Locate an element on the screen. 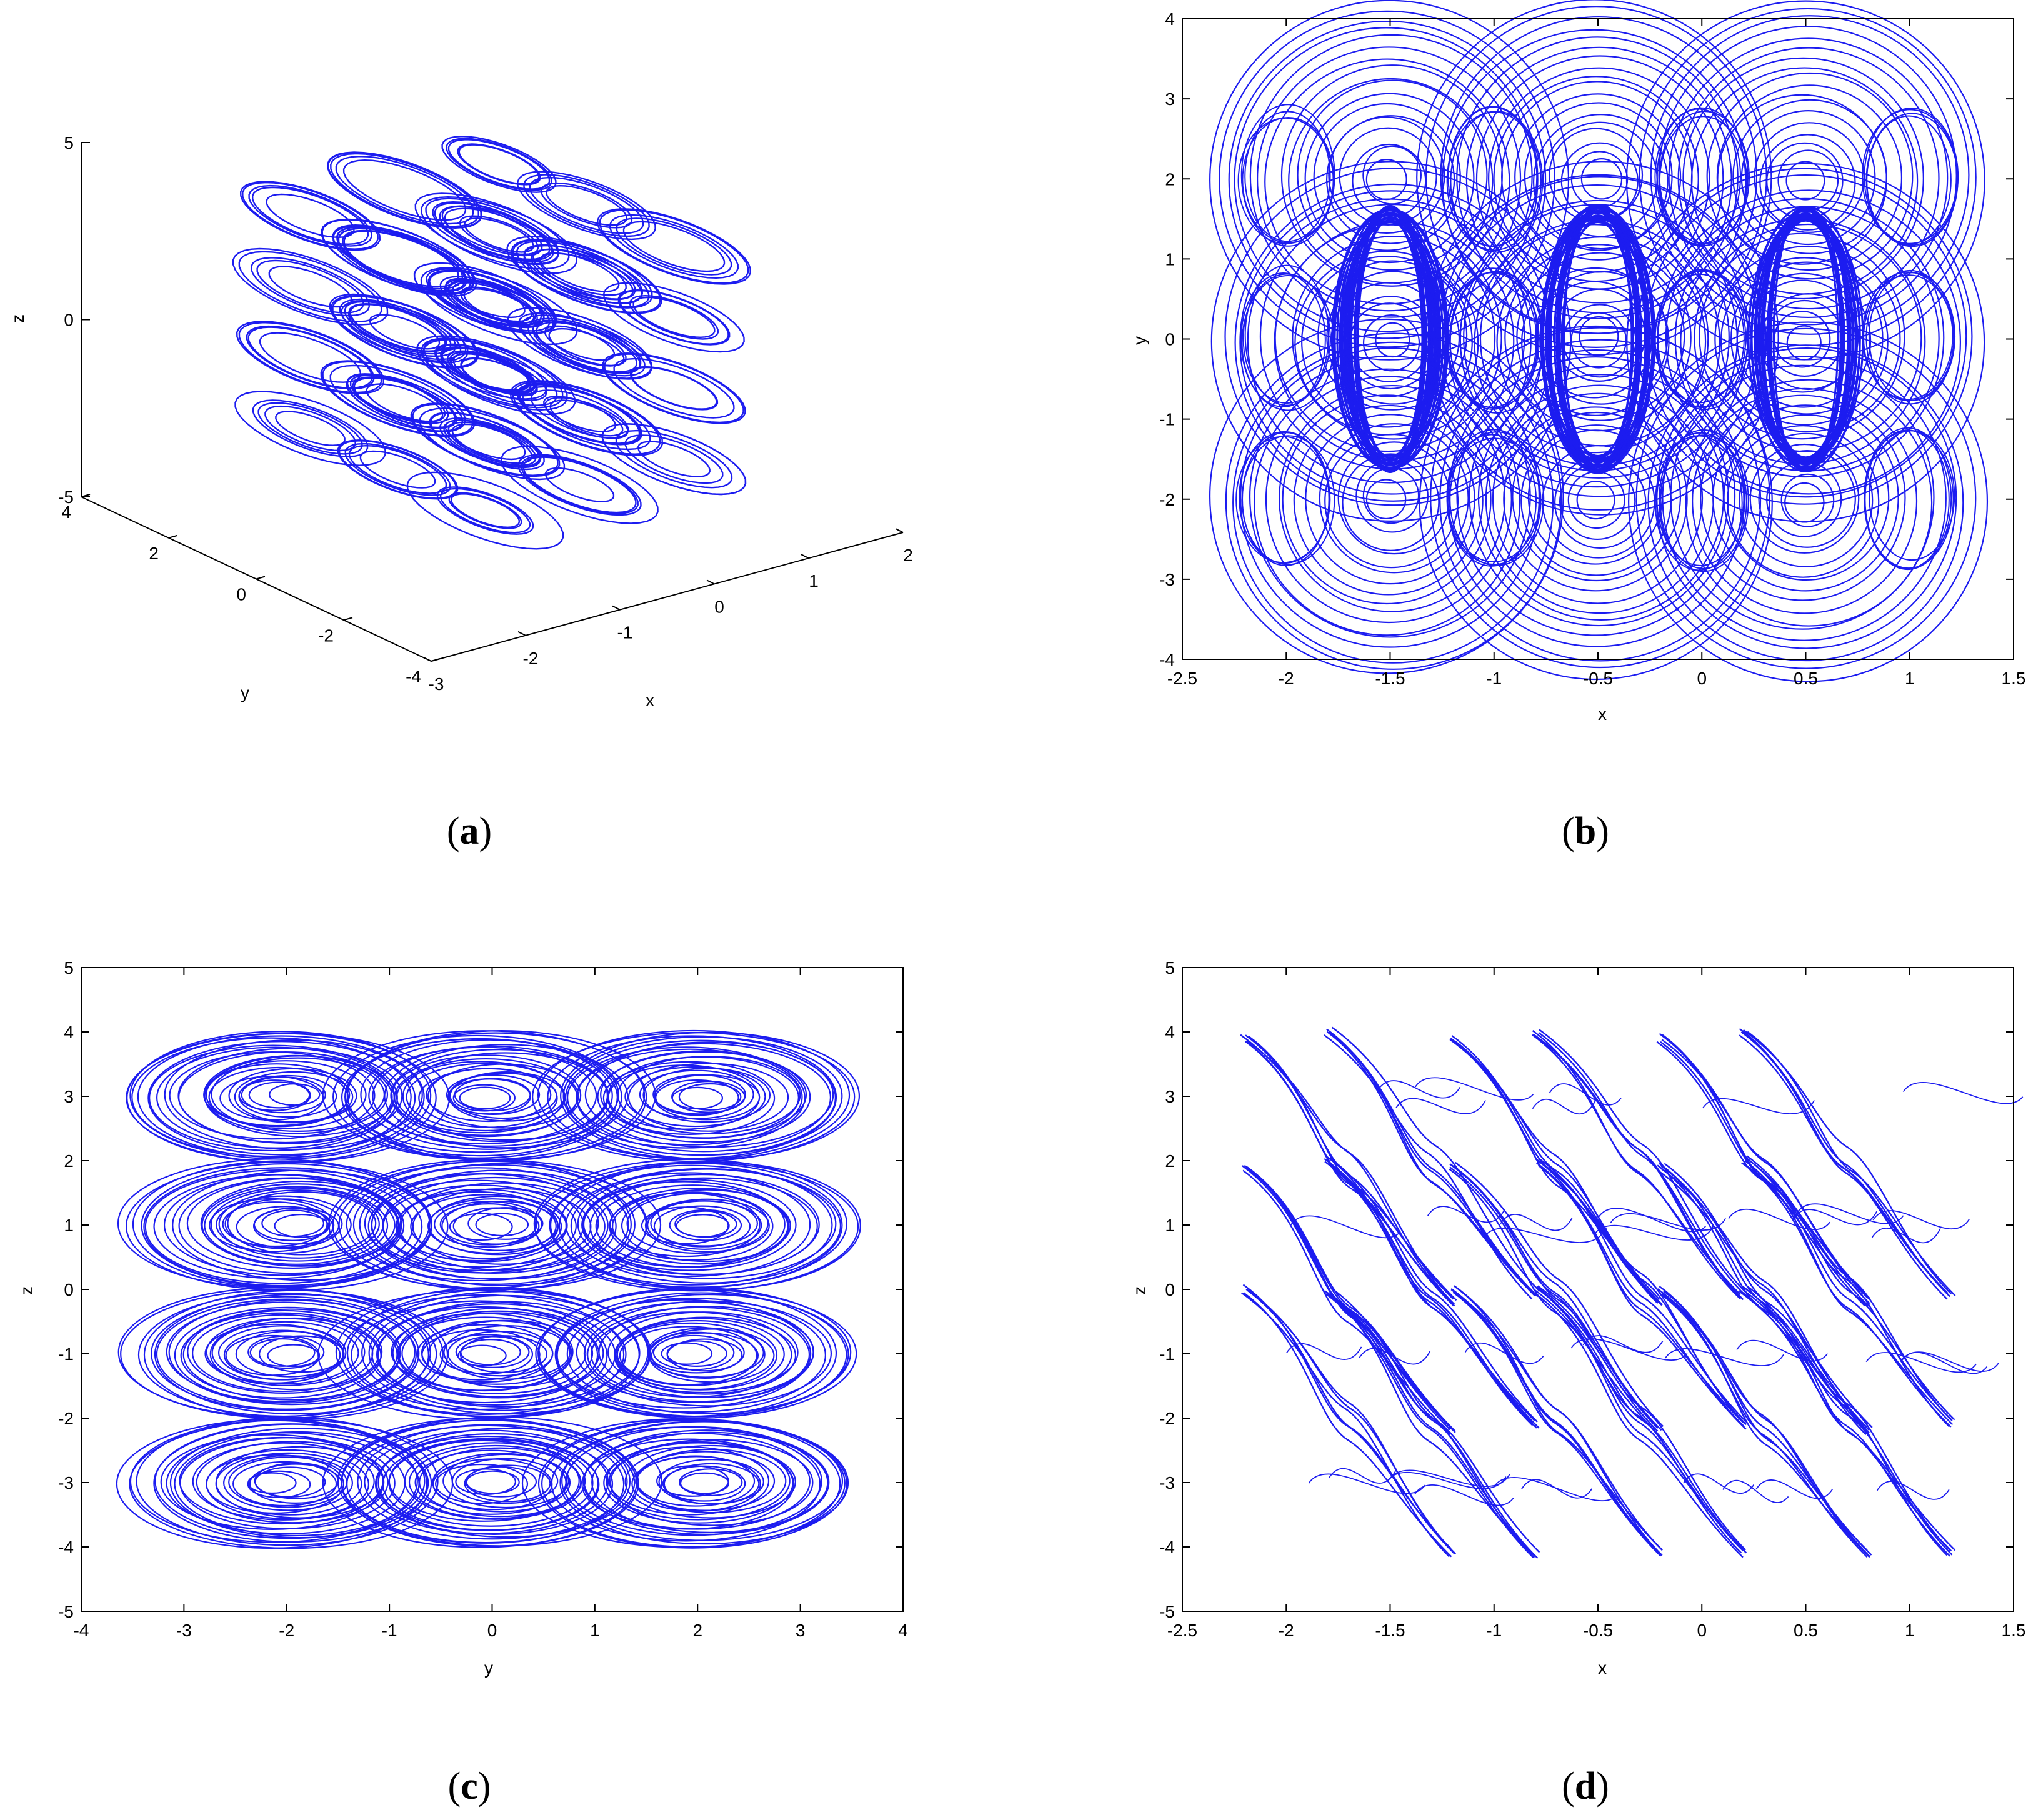 The width and height of the screenshot is (2036, 1820). panel-d-ytick-label: 0 is located at coordinates (1170, 1290).